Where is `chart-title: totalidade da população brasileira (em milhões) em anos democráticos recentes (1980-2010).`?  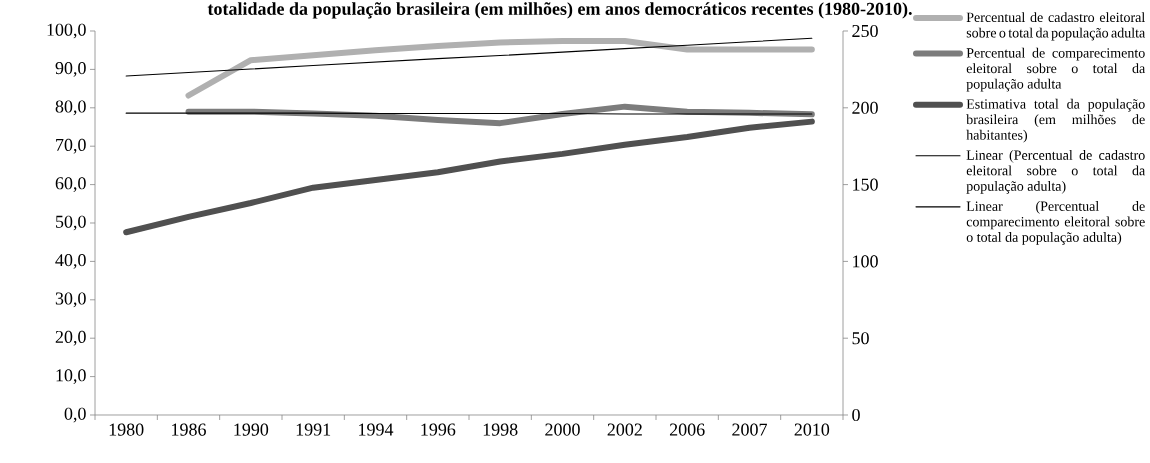
chart-title: totalidade da população brasileira (em milhões) em anos democráticos recentes (1980-2010). is located at coordinates (559, 10).